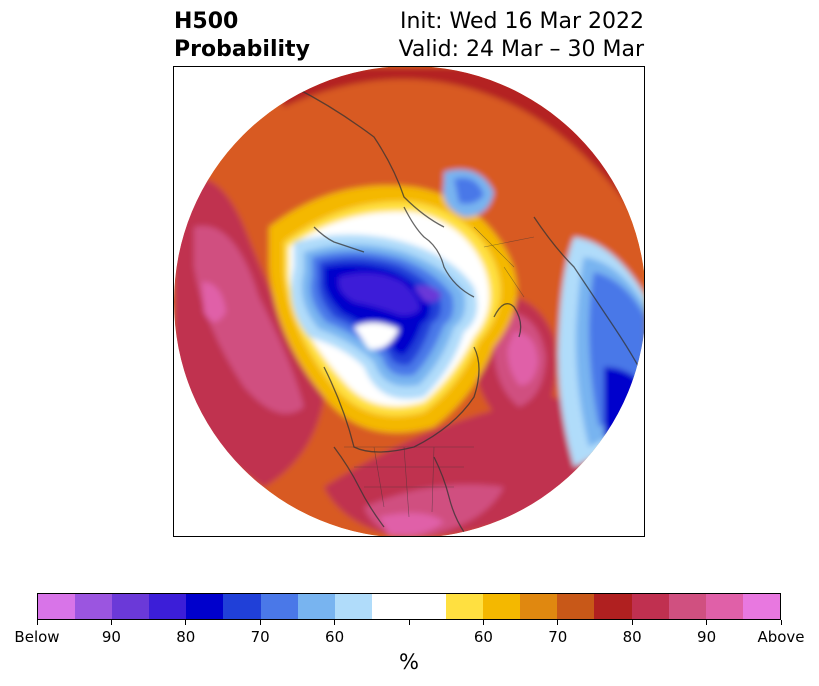 This screenshot has height=686, width=819. Describe the element at coordinates (521, 49) in the screenshot. I see `valid-range: Valid: 24 Mar – 30 Mar` at that location.